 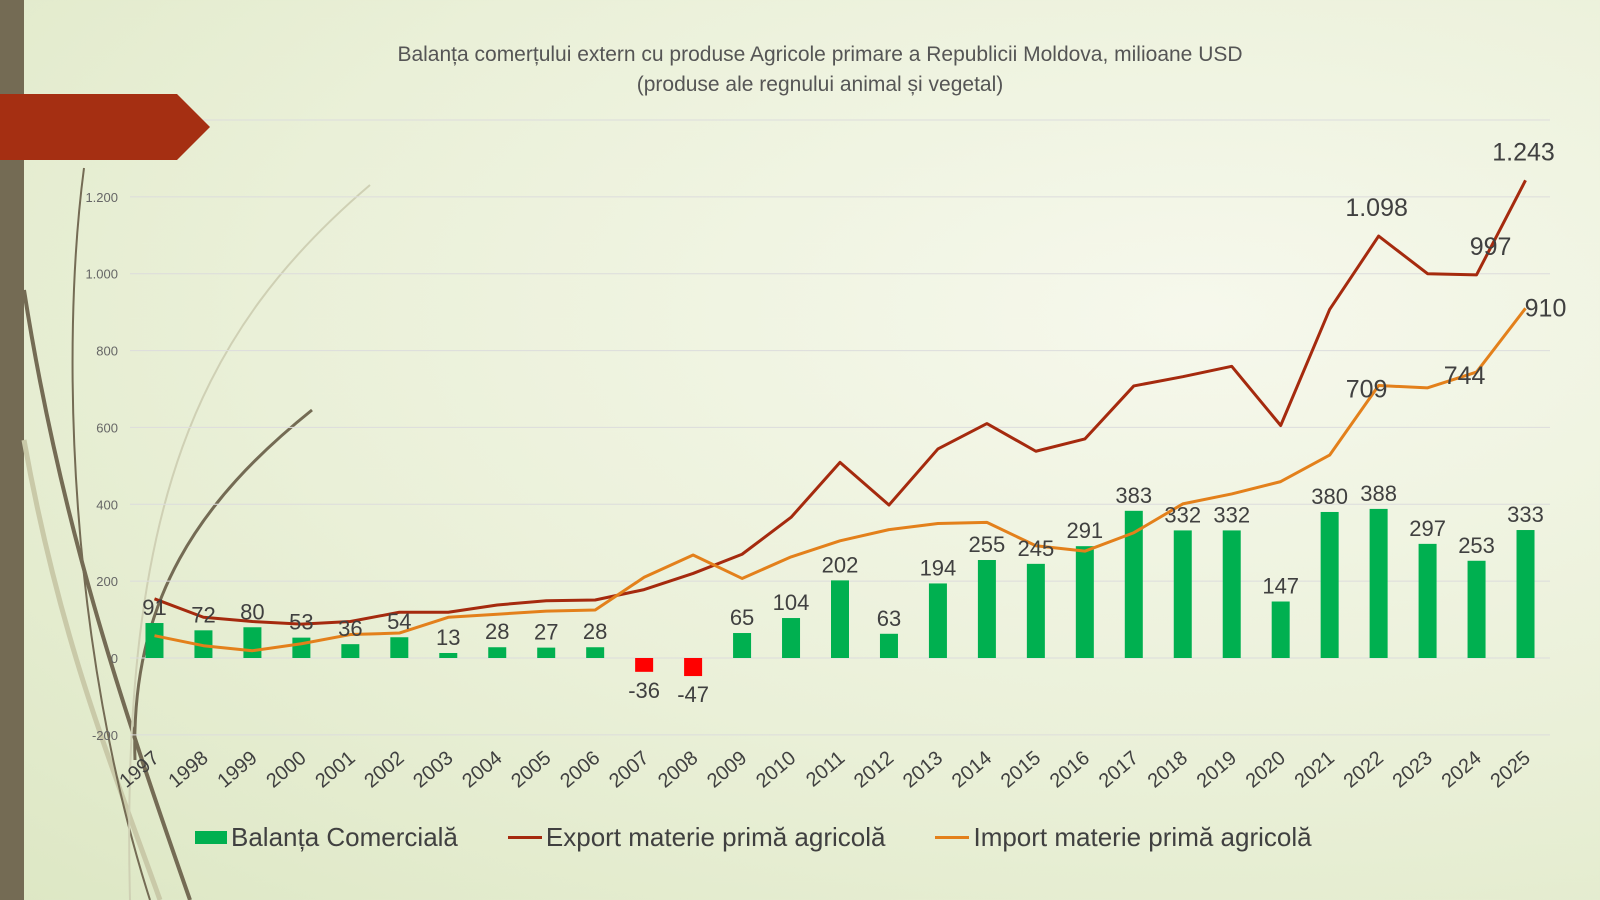 What do you see at coordinates (1142, 837) in the screenshot?
I see `legend-label: Import materie primă agricolă` at bounding box center [1142, 837].